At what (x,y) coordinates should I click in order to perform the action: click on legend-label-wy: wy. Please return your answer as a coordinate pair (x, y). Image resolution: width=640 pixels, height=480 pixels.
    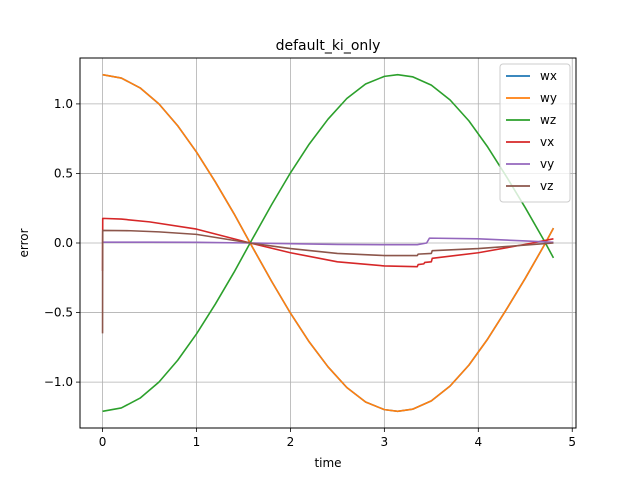
    Looking at the image, I should click on (548, 98).